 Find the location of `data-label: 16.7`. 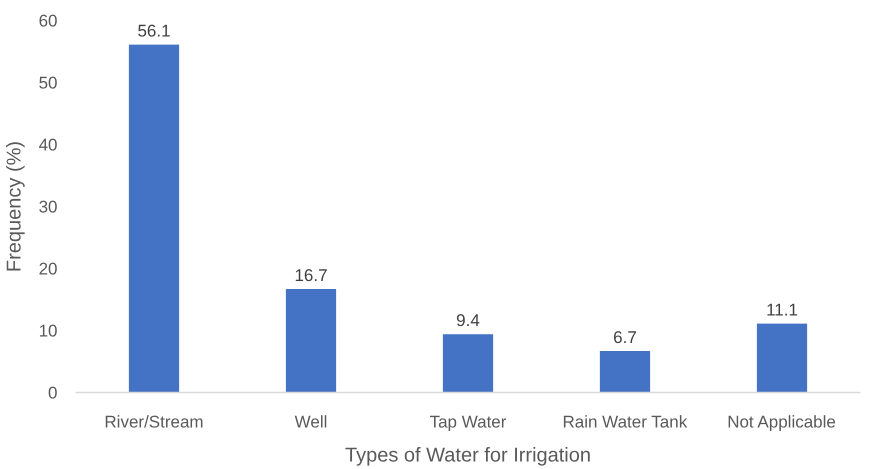

data-label: 16.7 is located at coordinates (311, 275).